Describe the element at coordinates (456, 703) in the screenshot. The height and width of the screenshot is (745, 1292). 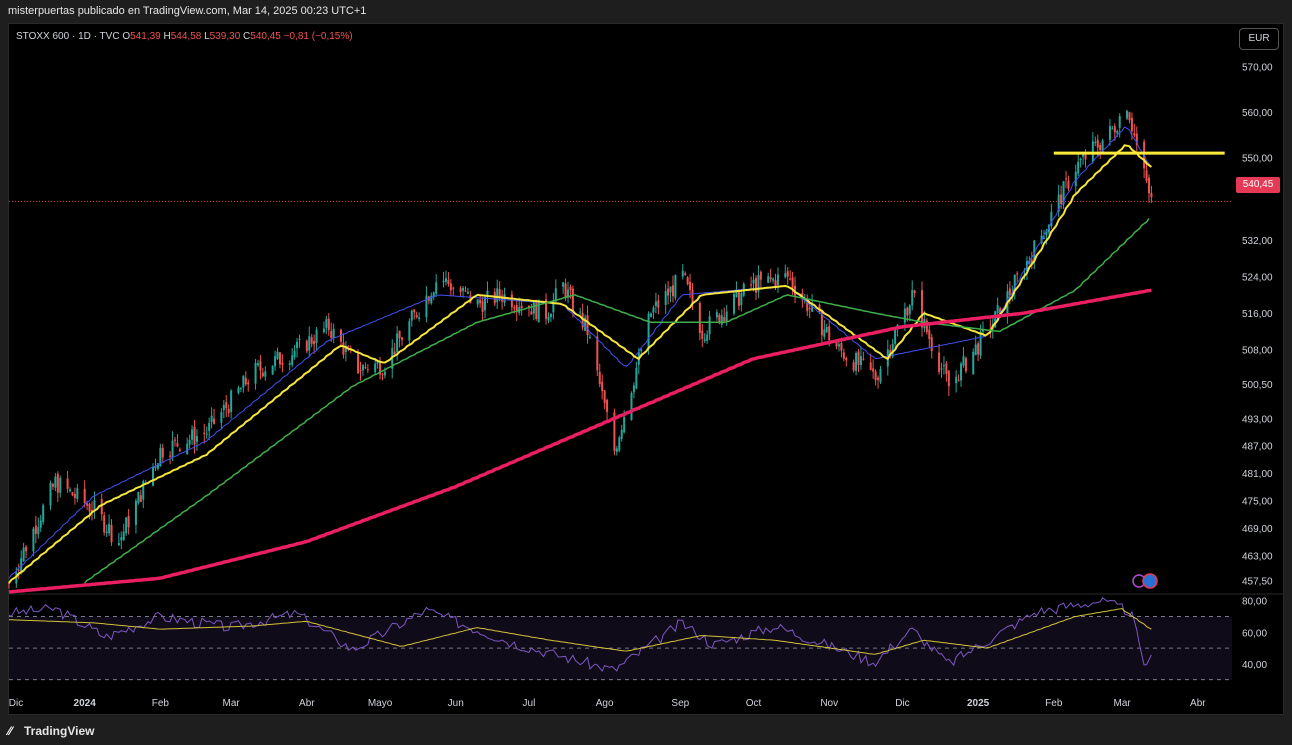
I see `time-axis-label: Jun` at that location.